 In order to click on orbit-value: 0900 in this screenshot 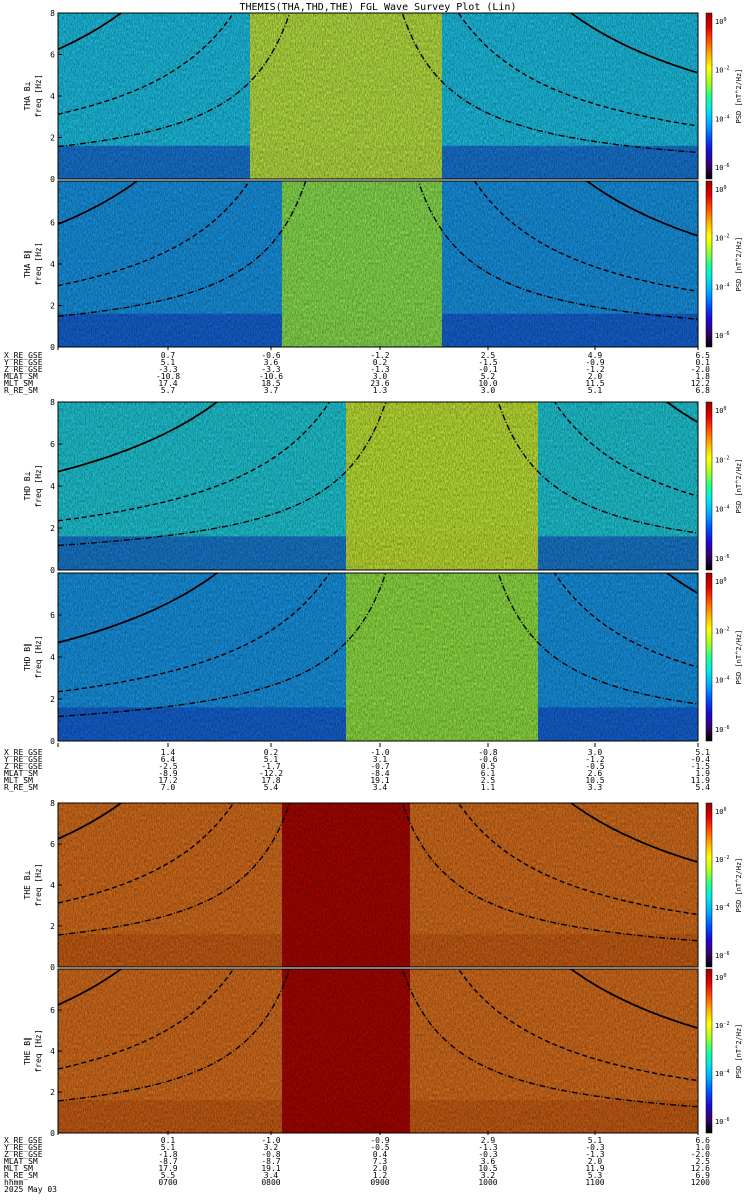, I will do `click(379, 1182)`.